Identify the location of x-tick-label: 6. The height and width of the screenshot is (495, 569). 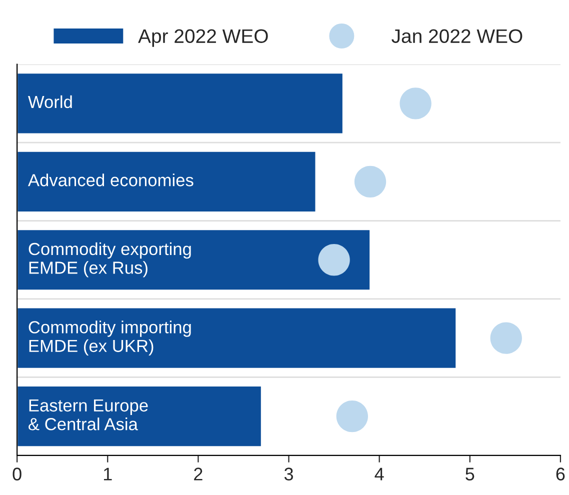
(560, 474).